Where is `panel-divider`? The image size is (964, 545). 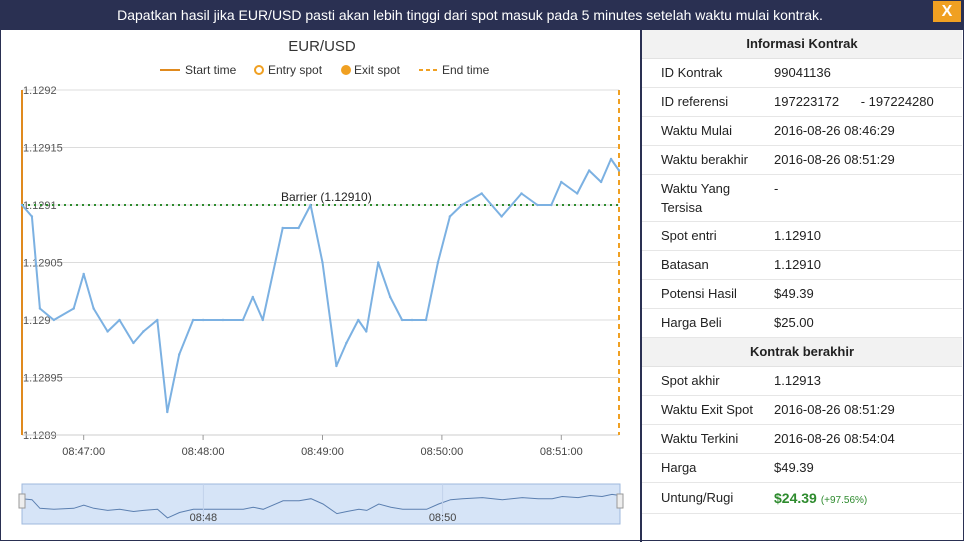 panel-divider is located at coordinates (641, 286).